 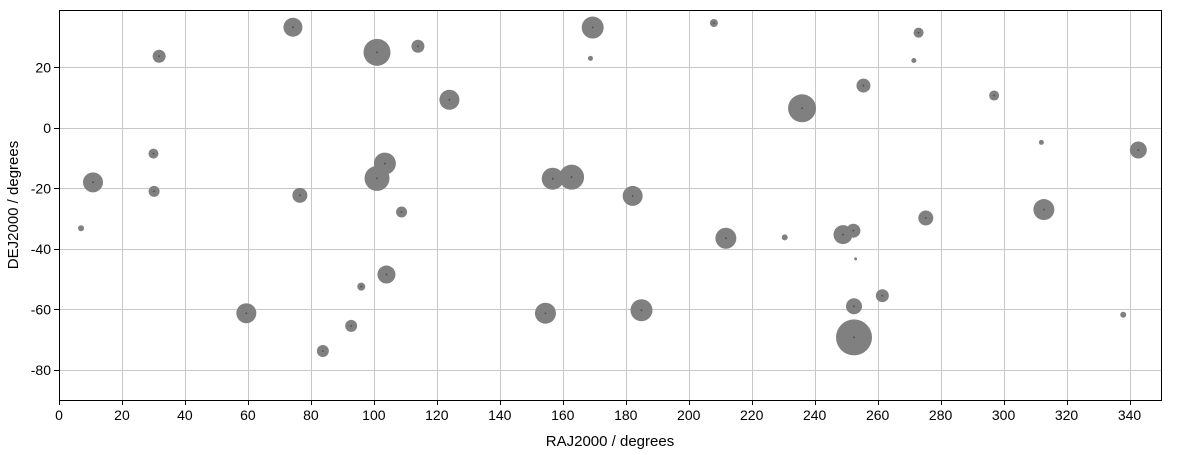 What do you see at coordinates (1004, 415) in the screenshot?
I see `x-tick-label: 300` at bounding box center [1004, 415].